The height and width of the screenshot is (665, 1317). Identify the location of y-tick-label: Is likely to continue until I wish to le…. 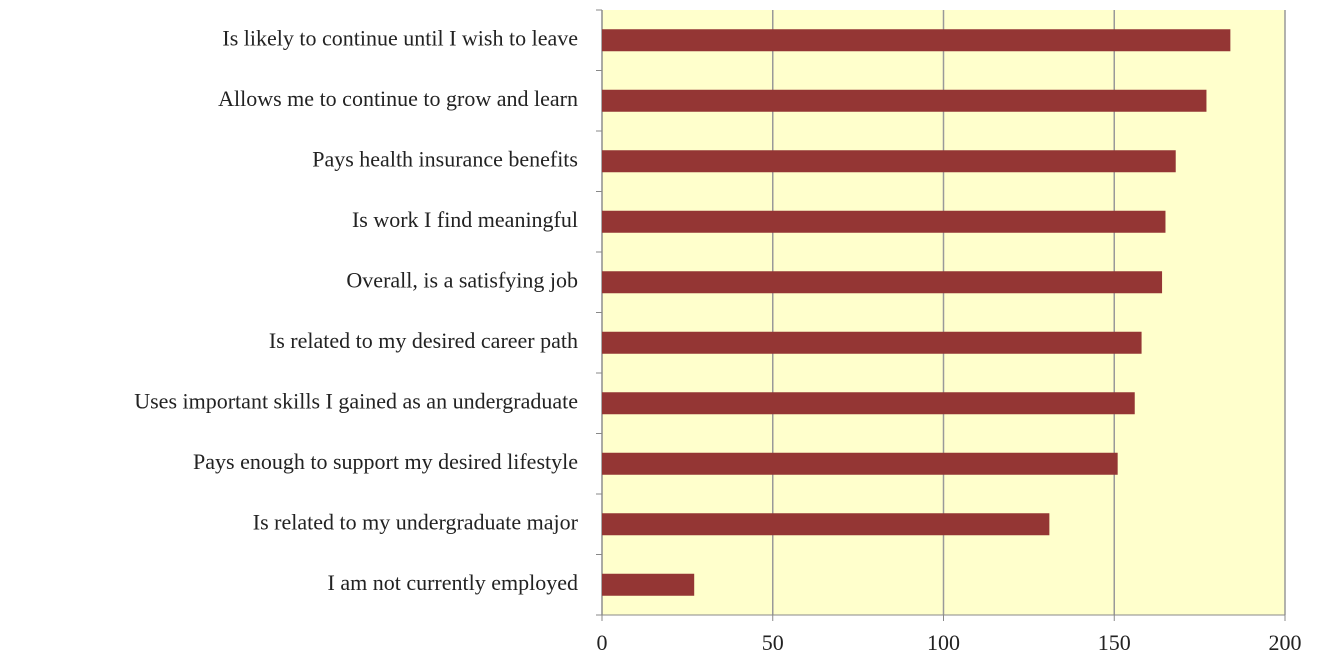
(400, 37).